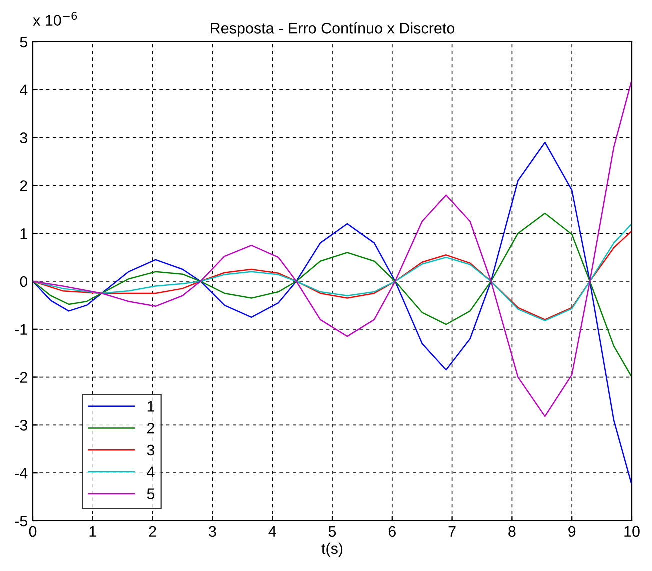 This screenshot has width=652, height=571. Describe the element at coordinates (24, 282) in the screenshot. I see `y-tick-label: 0` at that location.